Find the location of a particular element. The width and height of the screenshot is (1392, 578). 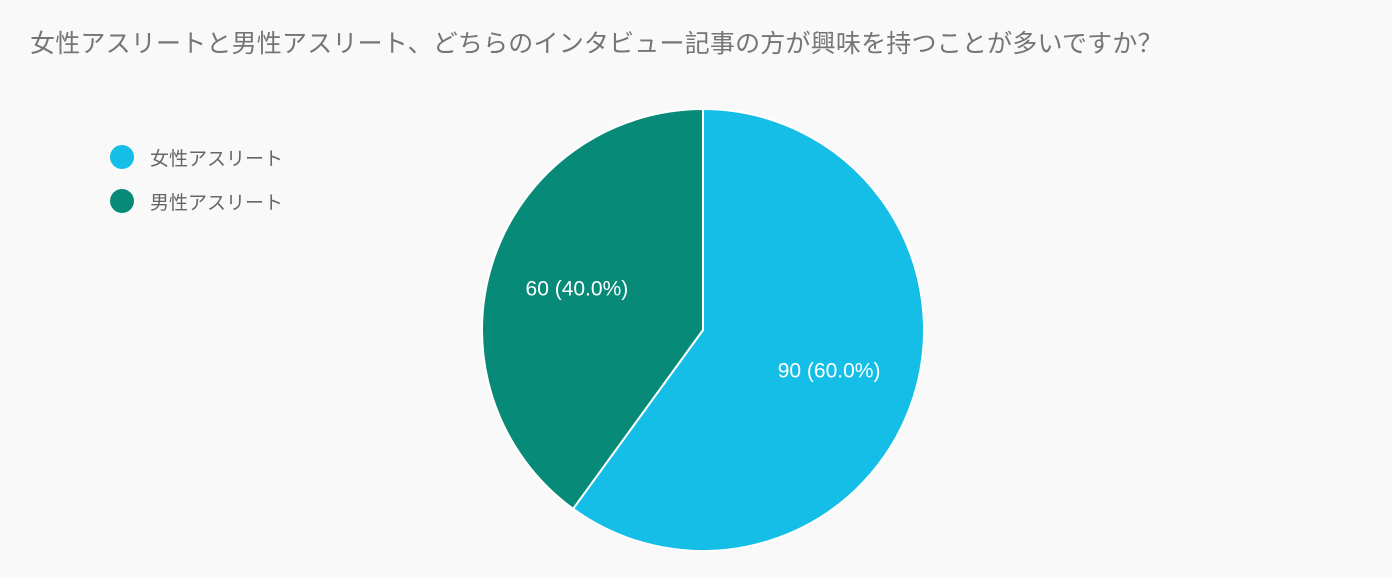

pie-label-male: 60 (40.0%) is located at coordinates (577, 289).